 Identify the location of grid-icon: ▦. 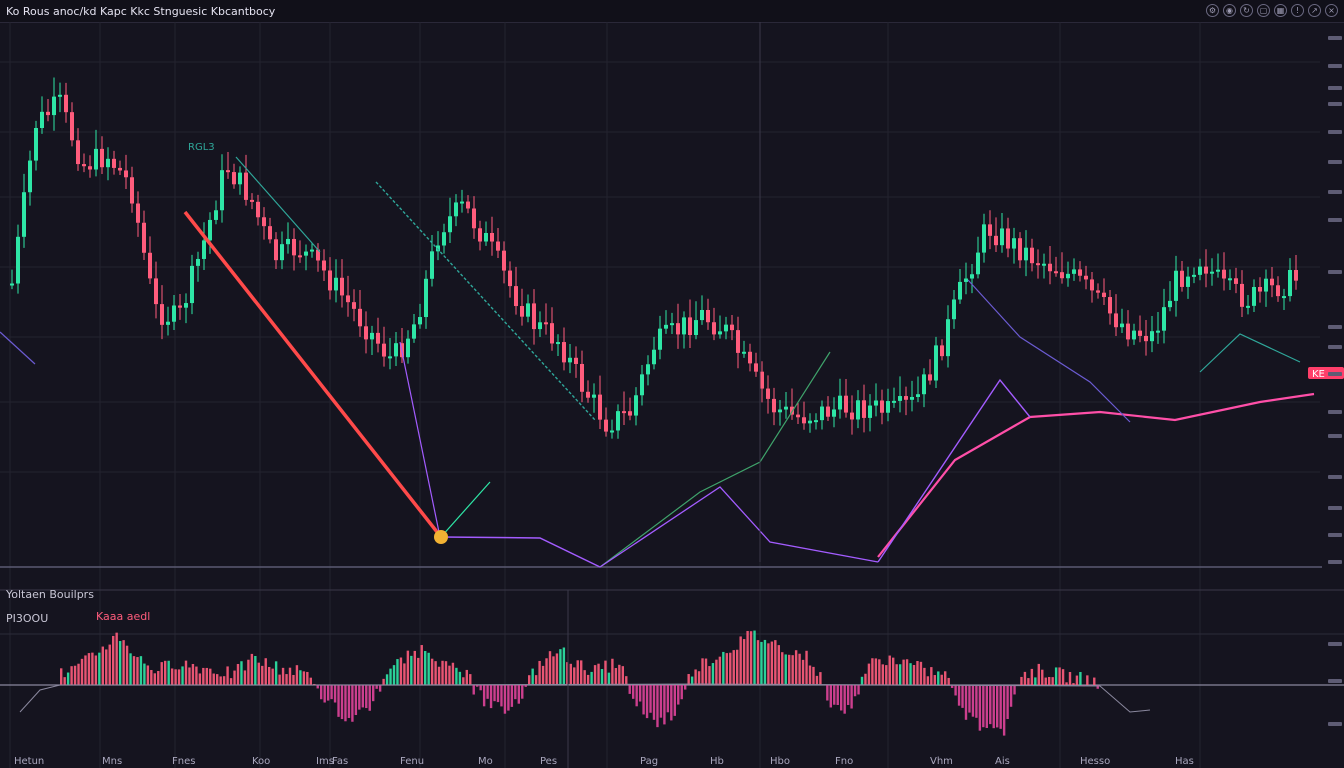
(1280, 10).